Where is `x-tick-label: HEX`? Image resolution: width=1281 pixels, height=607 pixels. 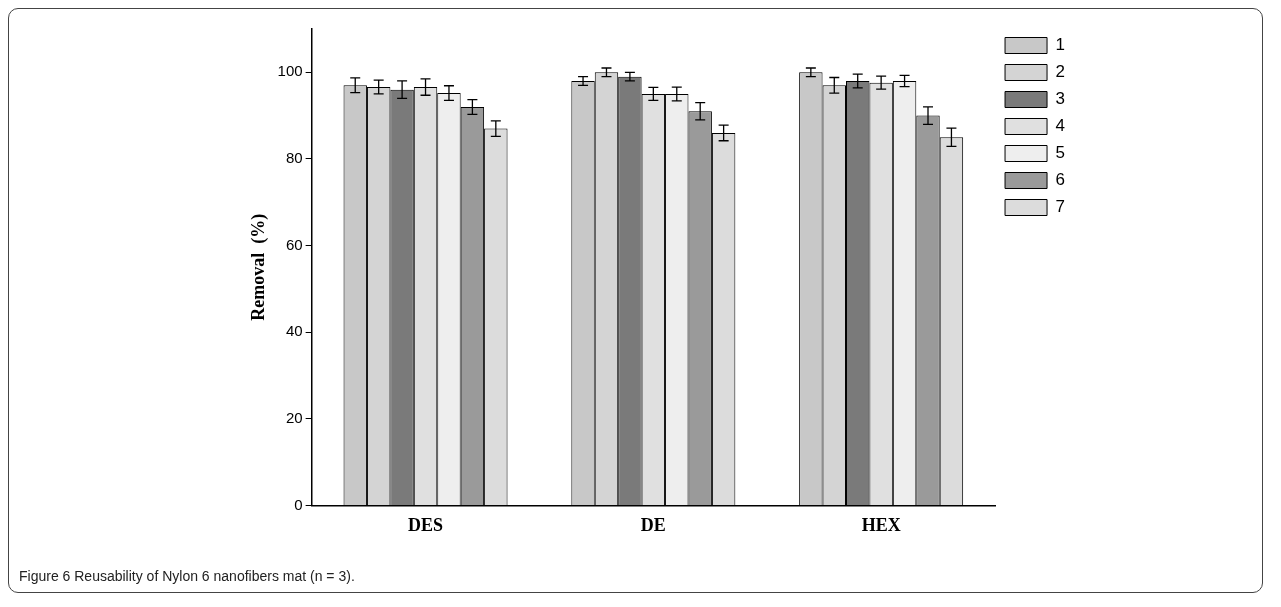 x-tick-label: HEX is located at coordinates (881, 524).